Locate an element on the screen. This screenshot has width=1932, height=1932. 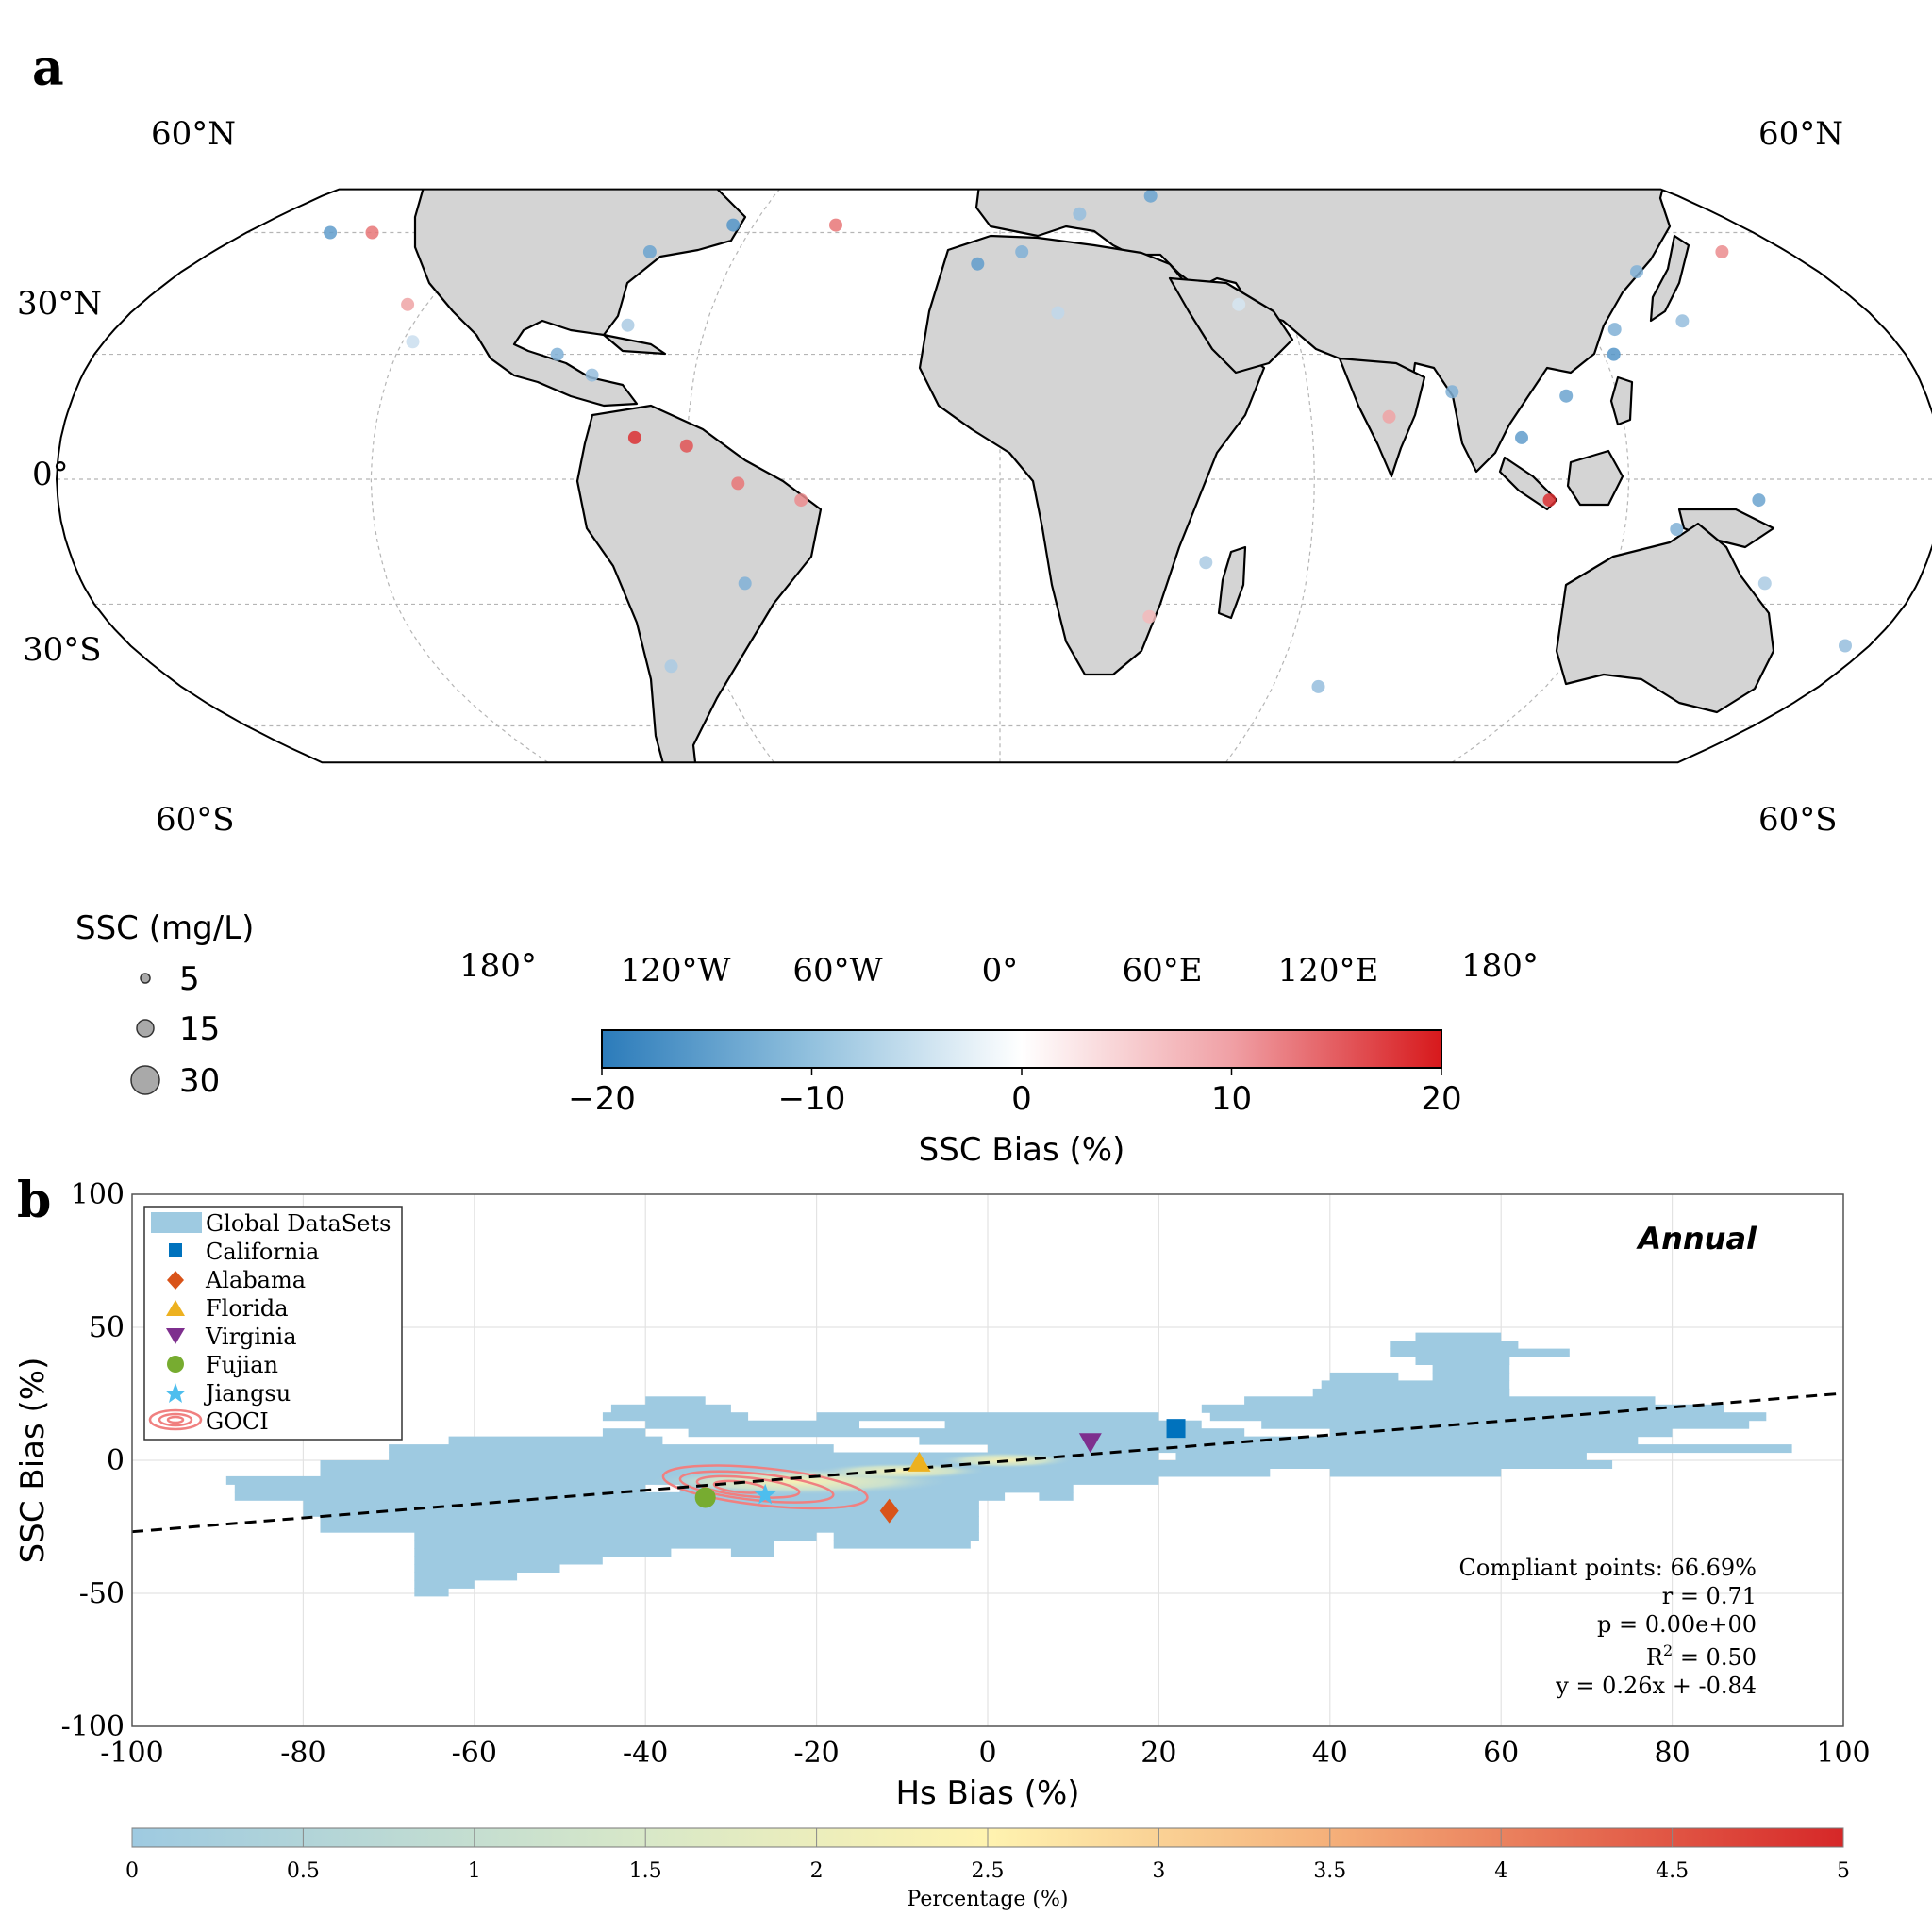
marker-california is located at coordinates (1176, 1429).